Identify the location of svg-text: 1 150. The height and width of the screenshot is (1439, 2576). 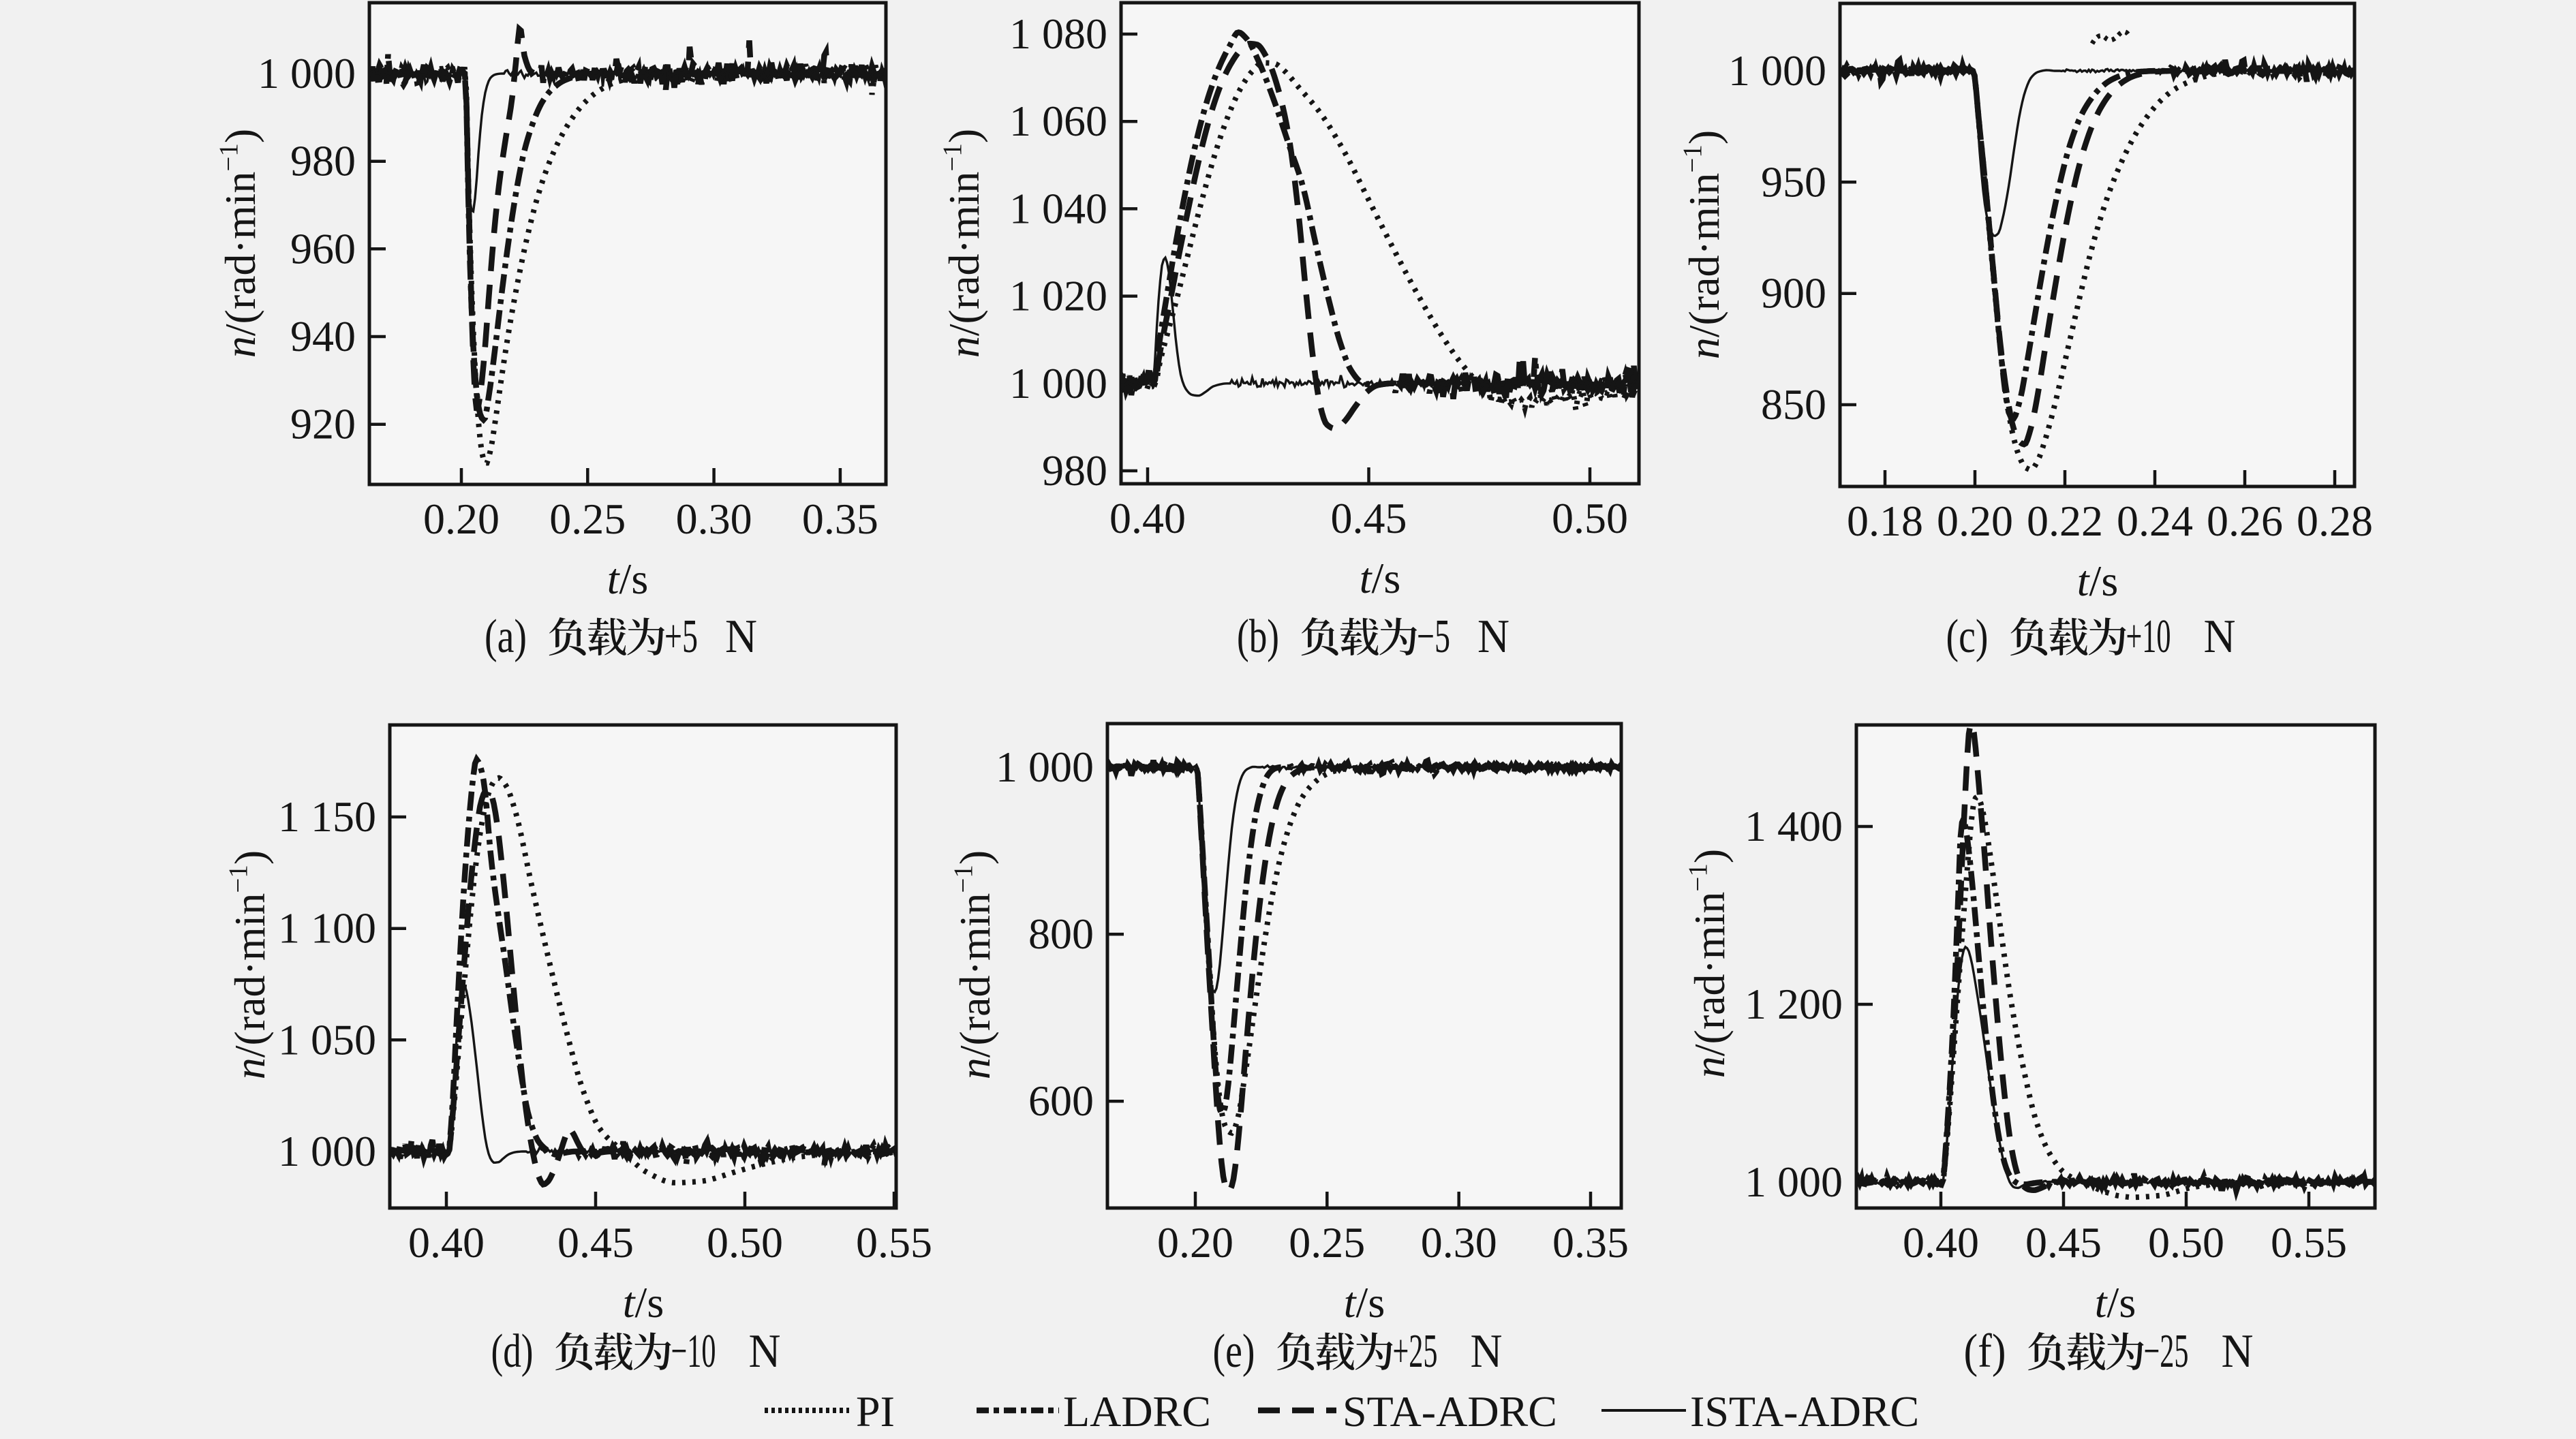
(327, 816).